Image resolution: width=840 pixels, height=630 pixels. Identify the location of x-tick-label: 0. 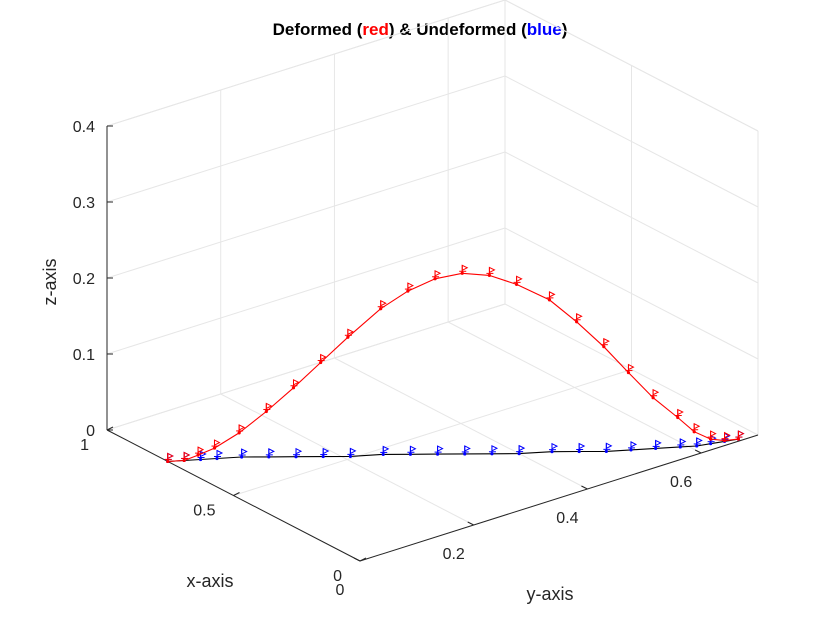
(337, 576).